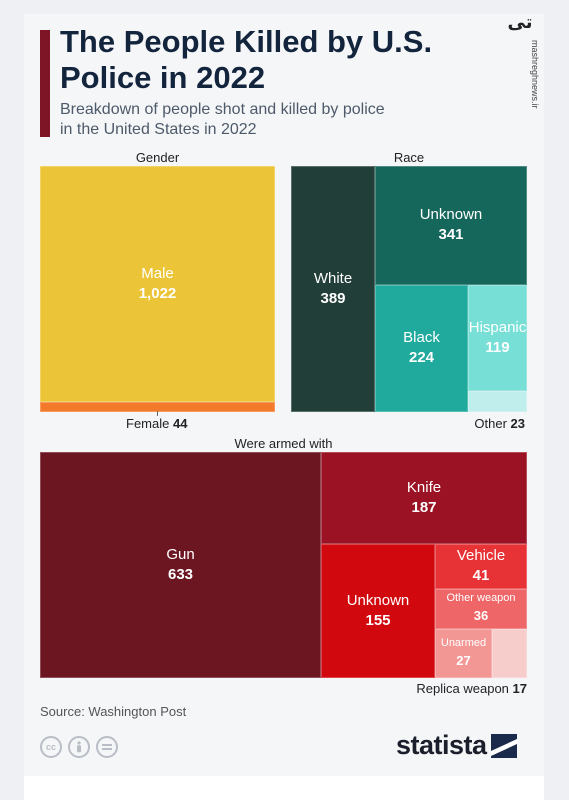 Image resolution: width=569 pixels, height=800 pixels. Describe the element at coordinates (421, 337) in the screenshot. I see `tile-label: Black` at that location.